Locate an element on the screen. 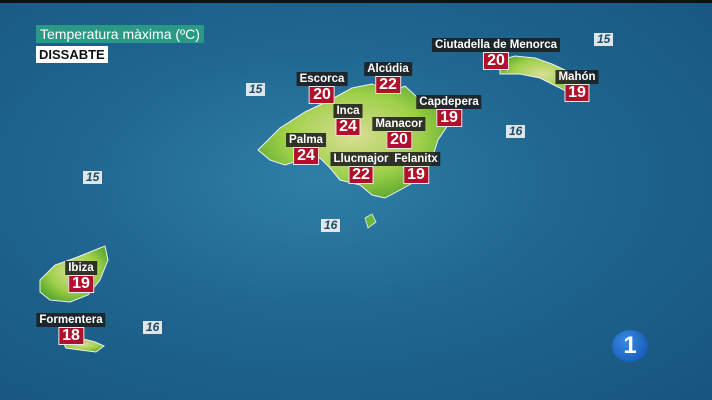  city-name: Llucmajor is located at coordinates (361, 159).